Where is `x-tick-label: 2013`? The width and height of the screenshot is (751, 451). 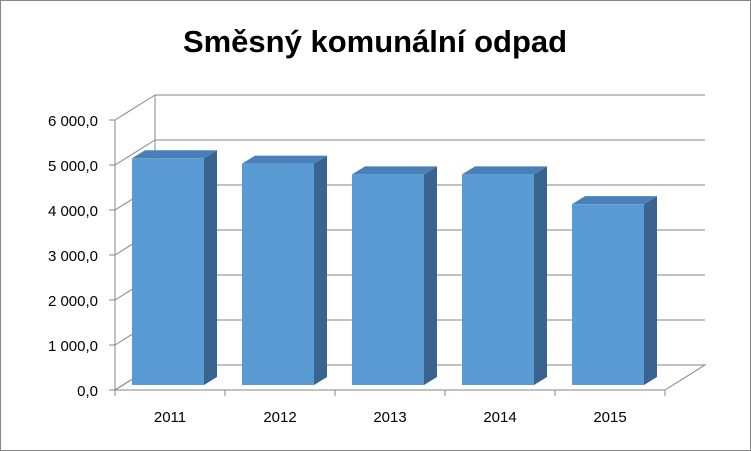
x-tick-label: 2013 is located at coordinates (389, 417).